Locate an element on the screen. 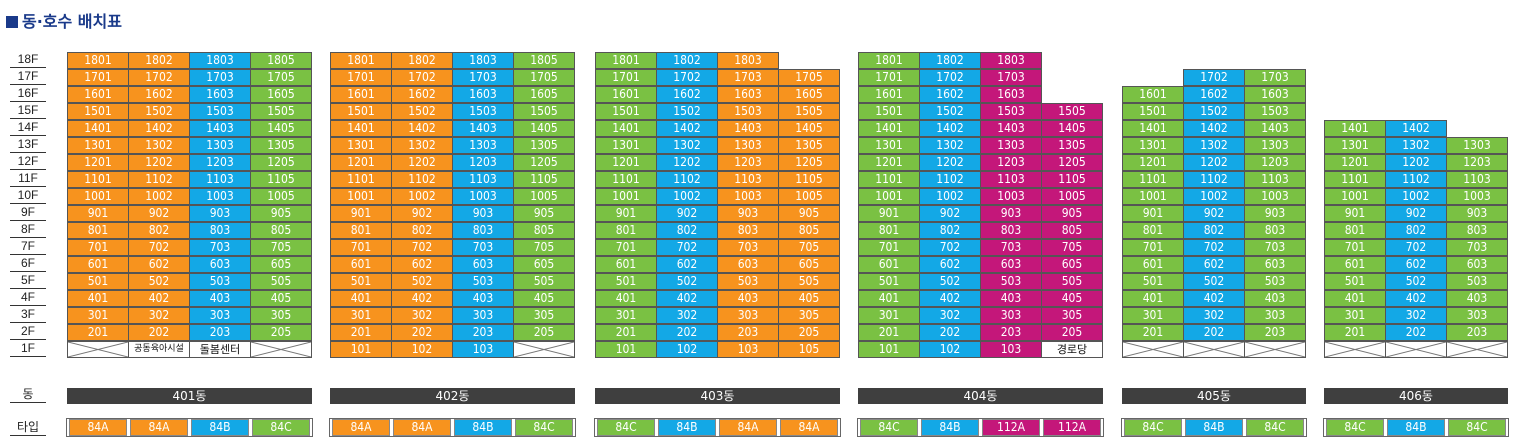  unit-cell: 1103 is located at coordinates (1275, 179).